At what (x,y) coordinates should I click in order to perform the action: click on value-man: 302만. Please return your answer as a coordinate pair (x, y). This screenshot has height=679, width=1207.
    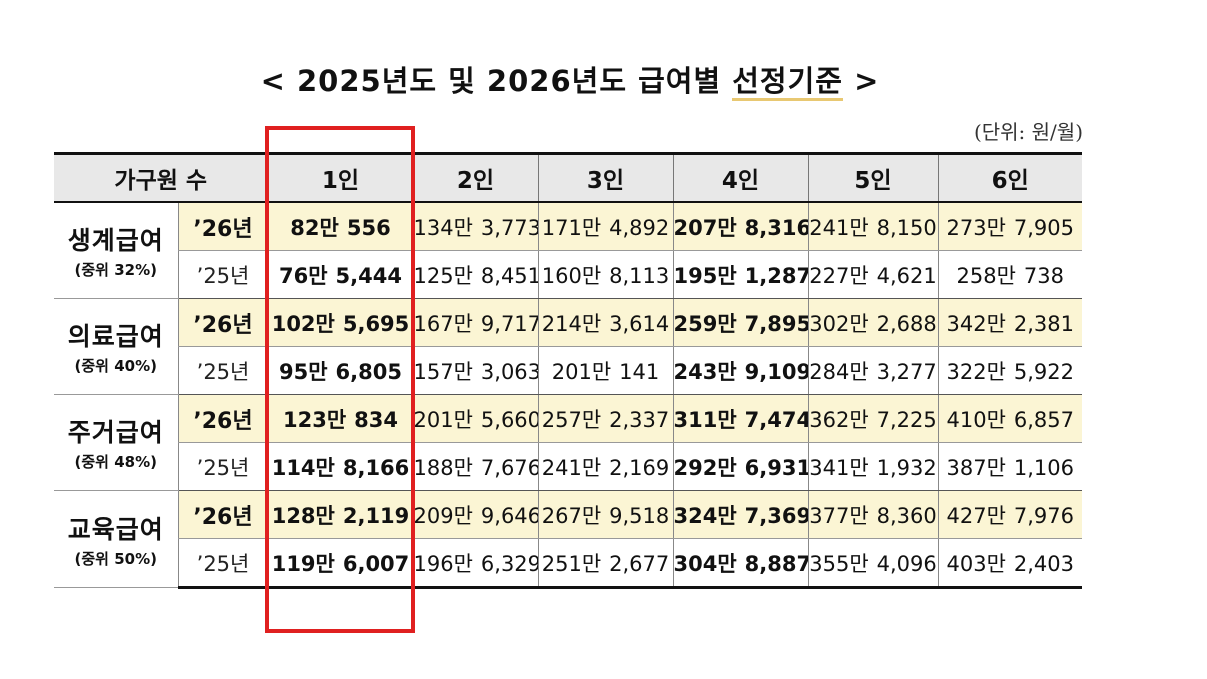
    Looking at the image, I should click on (839, 323).